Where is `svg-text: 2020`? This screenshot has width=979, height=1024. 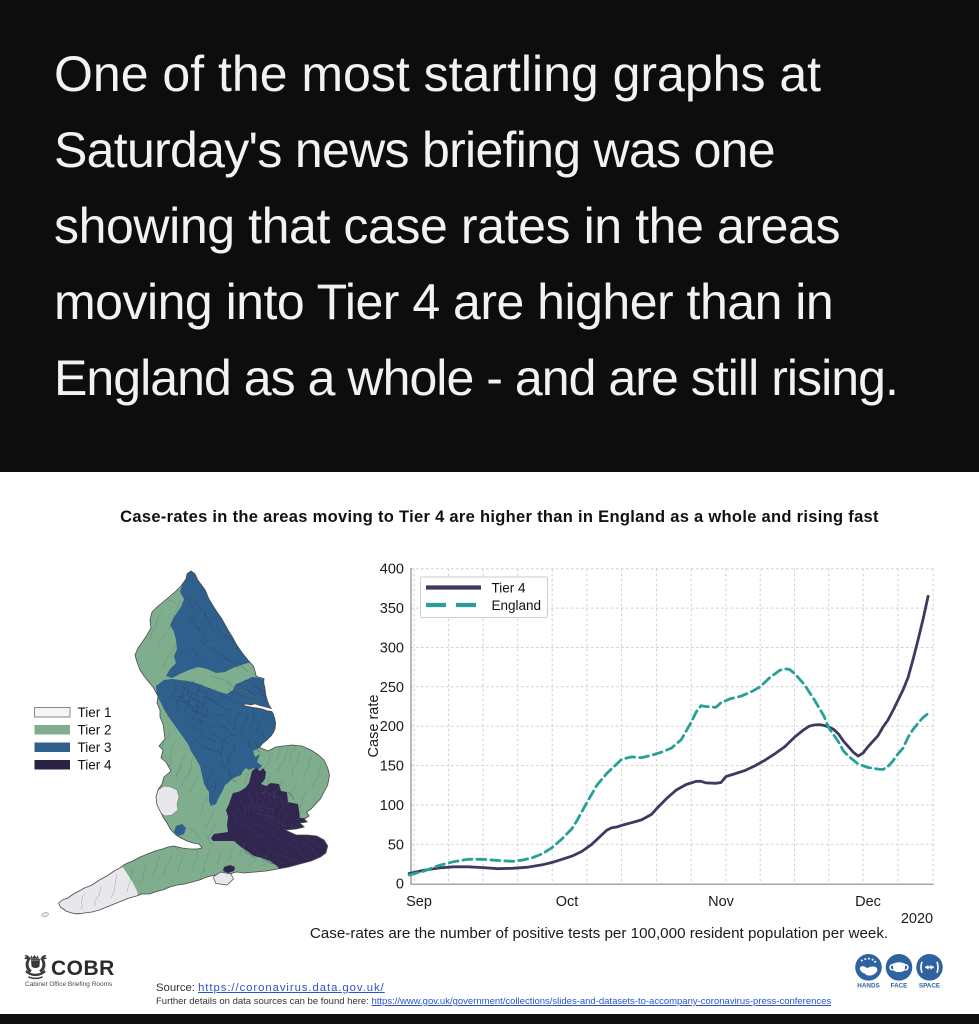 svg-text: 2020 is located at coordinates (917, 919).